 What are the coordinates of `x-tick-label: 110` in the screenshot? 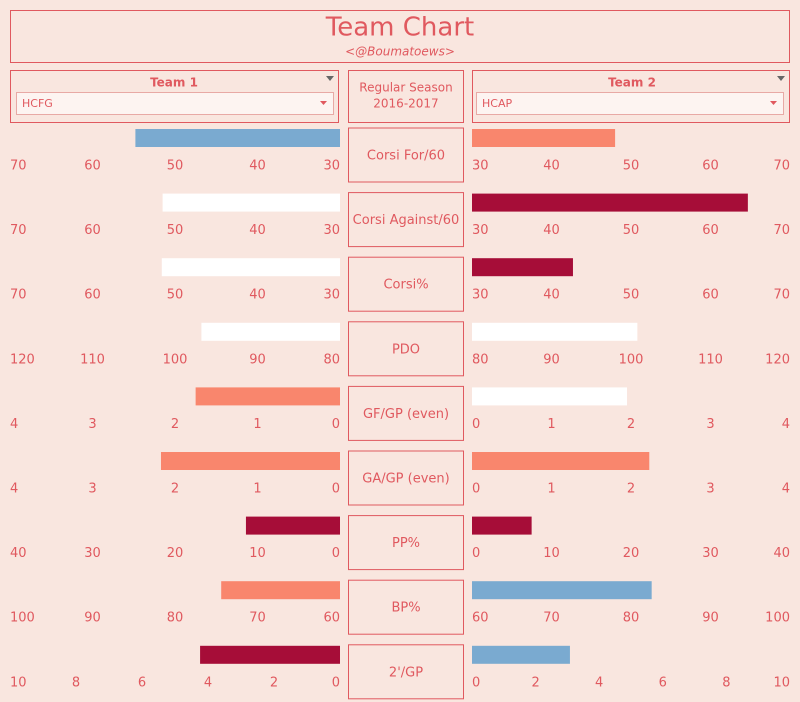 It's located at (92, 359).